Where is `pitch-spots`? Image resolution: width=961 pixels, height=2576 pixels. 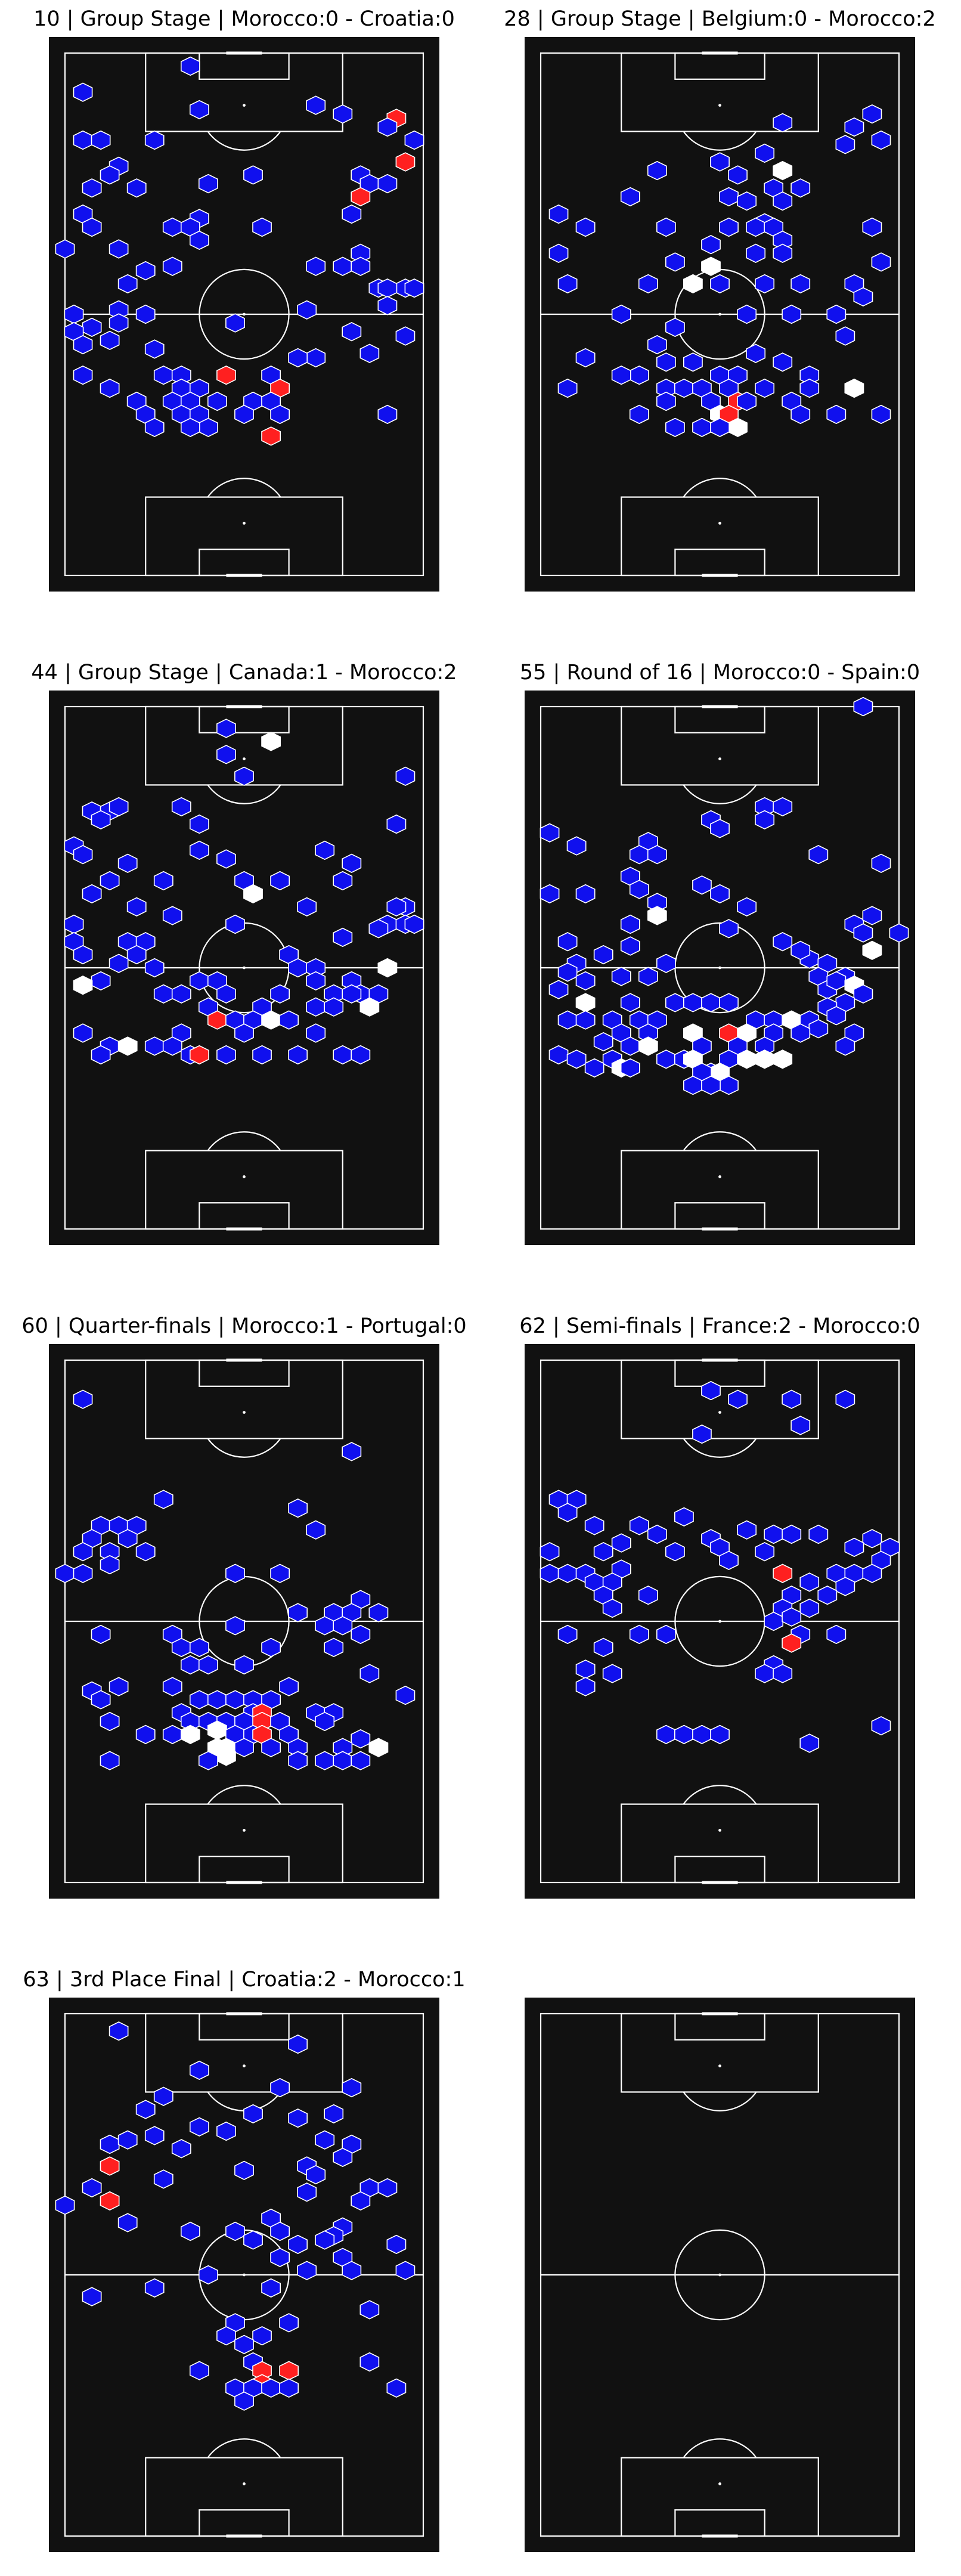 pitch-spots is located at coordinates (719, 967).